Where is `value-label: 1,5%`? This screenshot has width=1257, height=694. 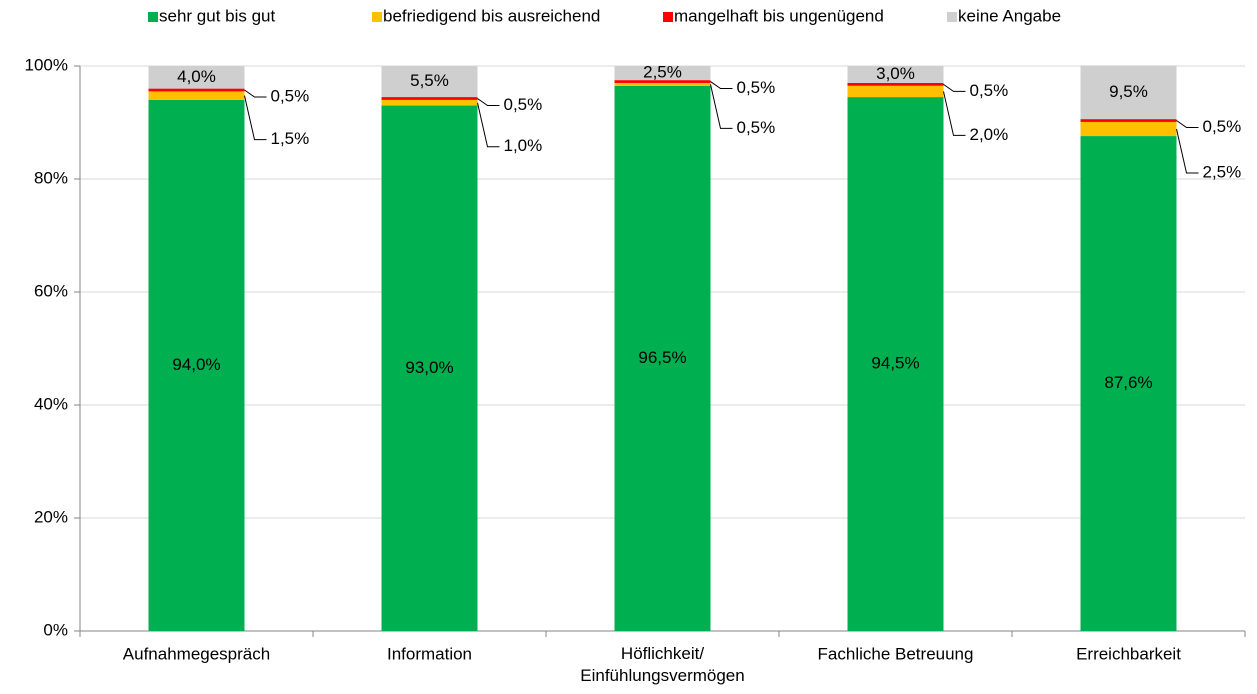
value-label: 1,5% is located at coordinates (290, 138).